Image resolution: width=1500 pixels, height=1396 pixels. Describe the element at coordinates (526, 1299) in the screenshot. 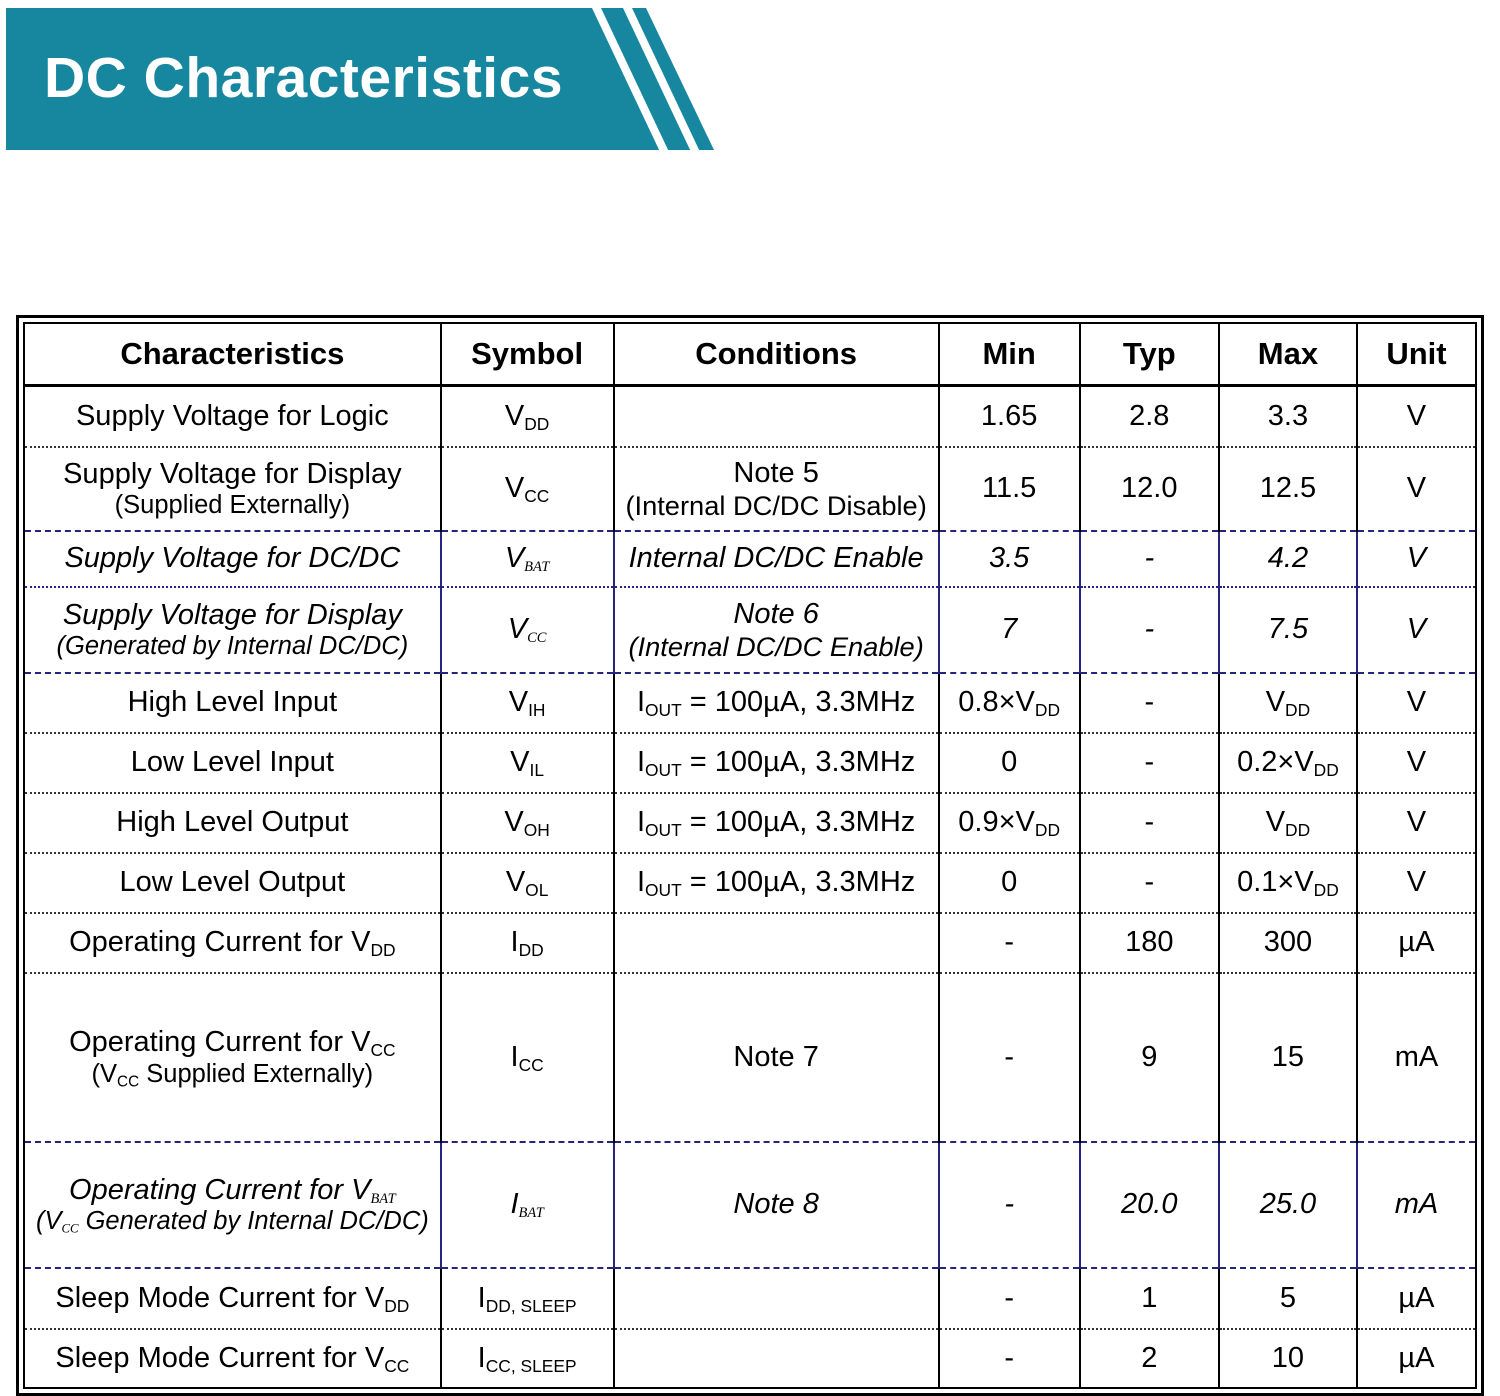

I see `cell-symbol: IDD, SLEEP` at that location.